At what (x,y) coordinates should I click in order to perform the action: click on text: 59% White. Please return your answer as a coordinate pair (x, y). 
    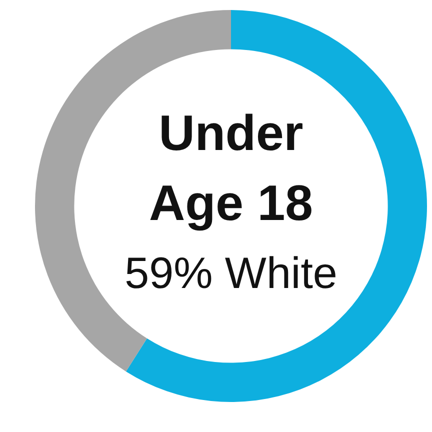
    Looking at the image, I should click on (231, 273).